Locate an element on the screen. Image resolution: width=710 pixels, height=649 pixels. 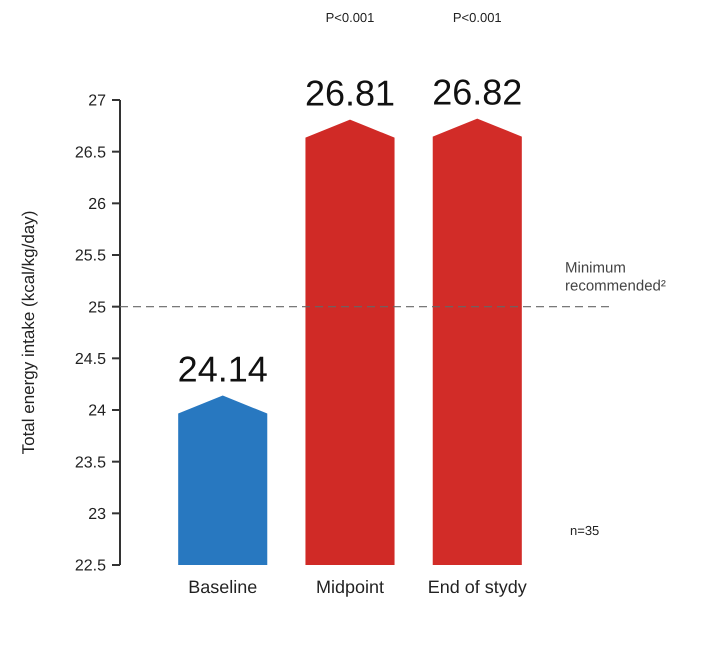
data-label: 24.14 is located at coordinates (223, 369).